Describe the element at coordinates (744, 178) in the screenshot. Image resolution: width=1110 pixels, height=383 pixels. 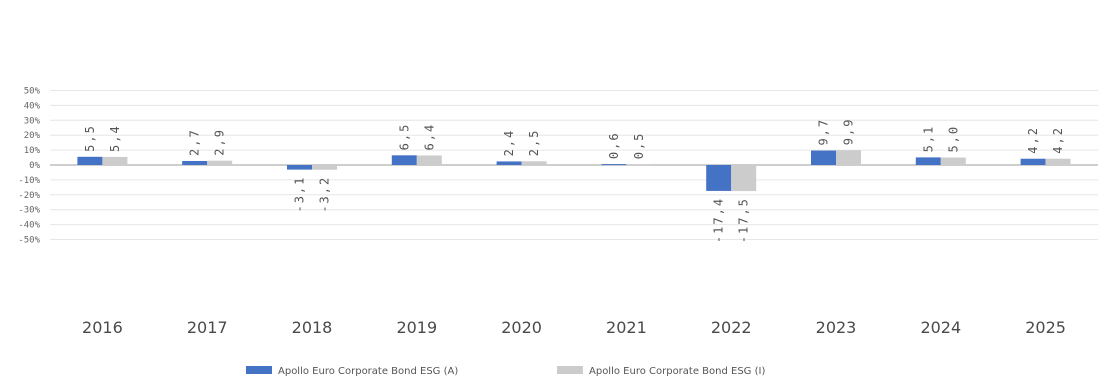
I see `bar-series-i-2022` at that location.